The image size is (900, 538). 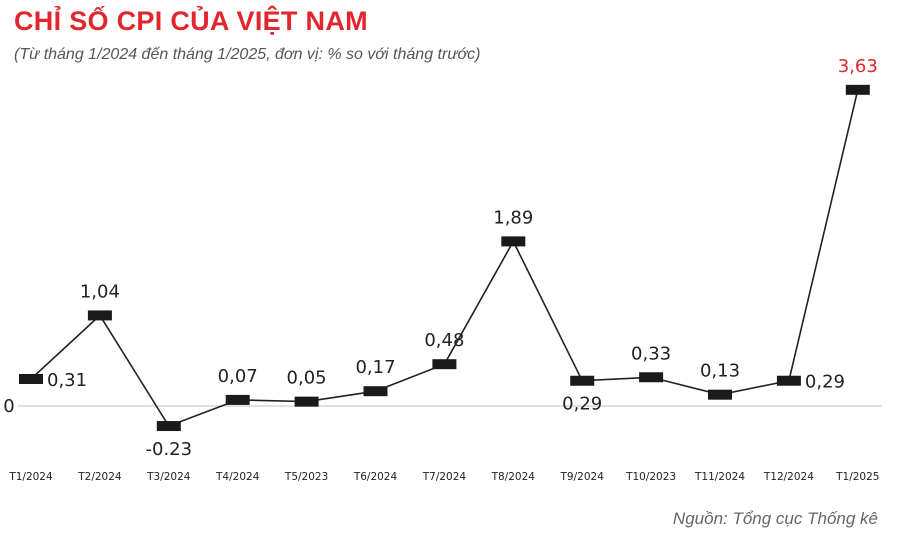 What do you see at coordinates (168, 477) in the screenshot?
I see `x-tick-label: T3/2024` at bounding box center [168, 477].